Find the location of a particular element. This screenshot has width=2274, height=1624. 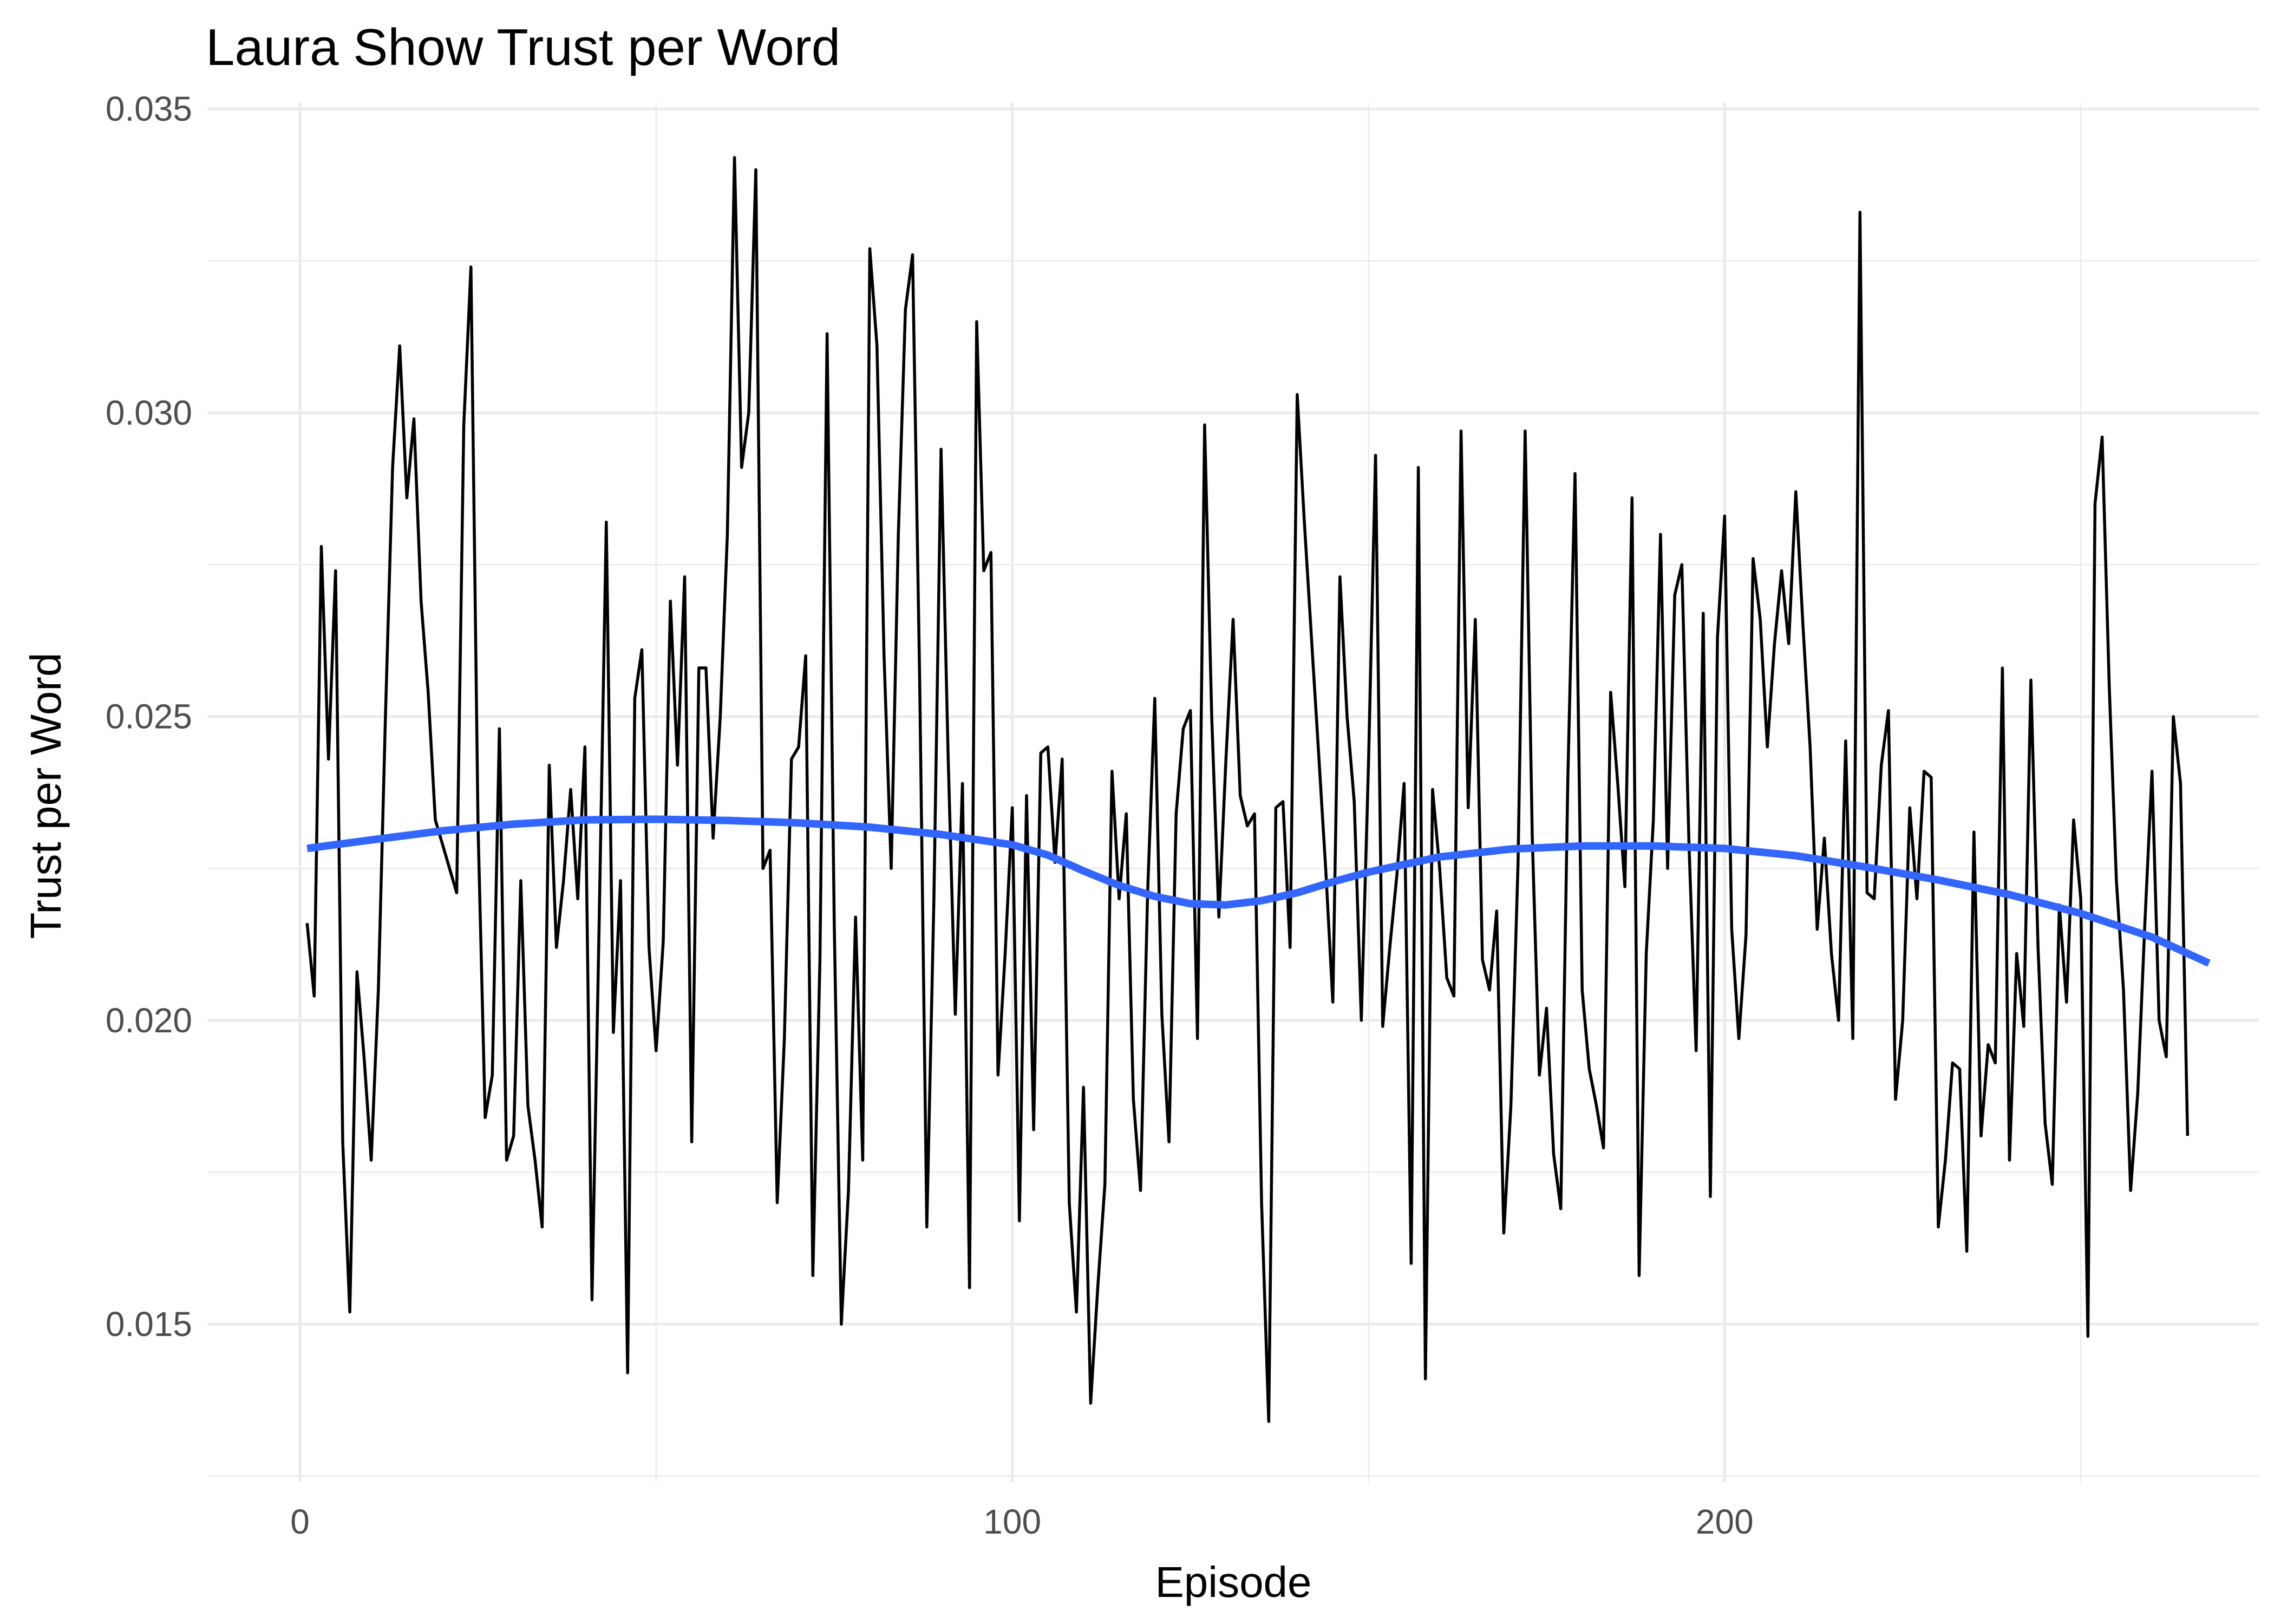

y-axis-ticks: 0.015 0.020 0.025 0.030 0.035 is located at coordinates (149, 716).